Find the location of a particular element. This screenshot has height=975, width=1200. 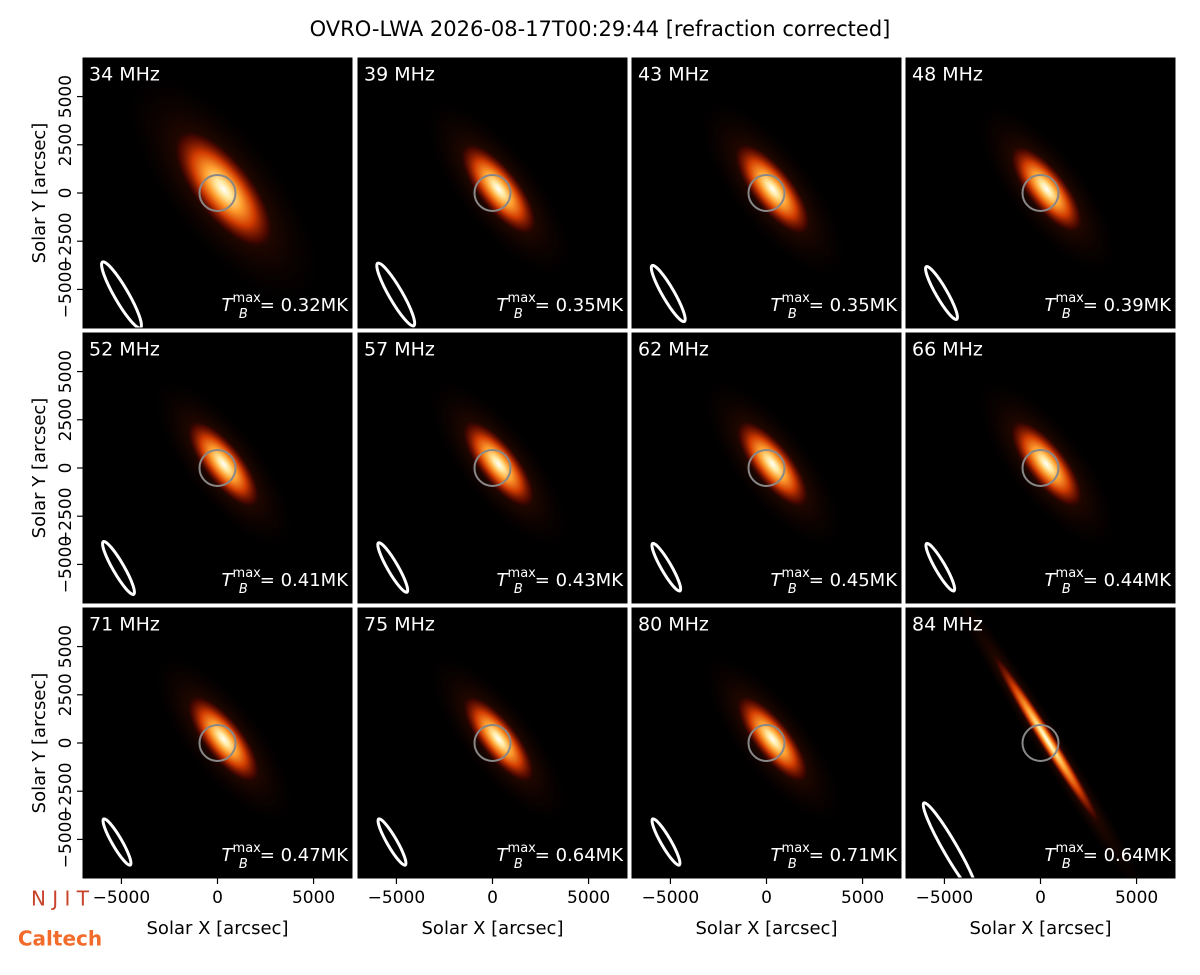

tmax-value: = 0.39MK is located at coordinates (1127, 305).